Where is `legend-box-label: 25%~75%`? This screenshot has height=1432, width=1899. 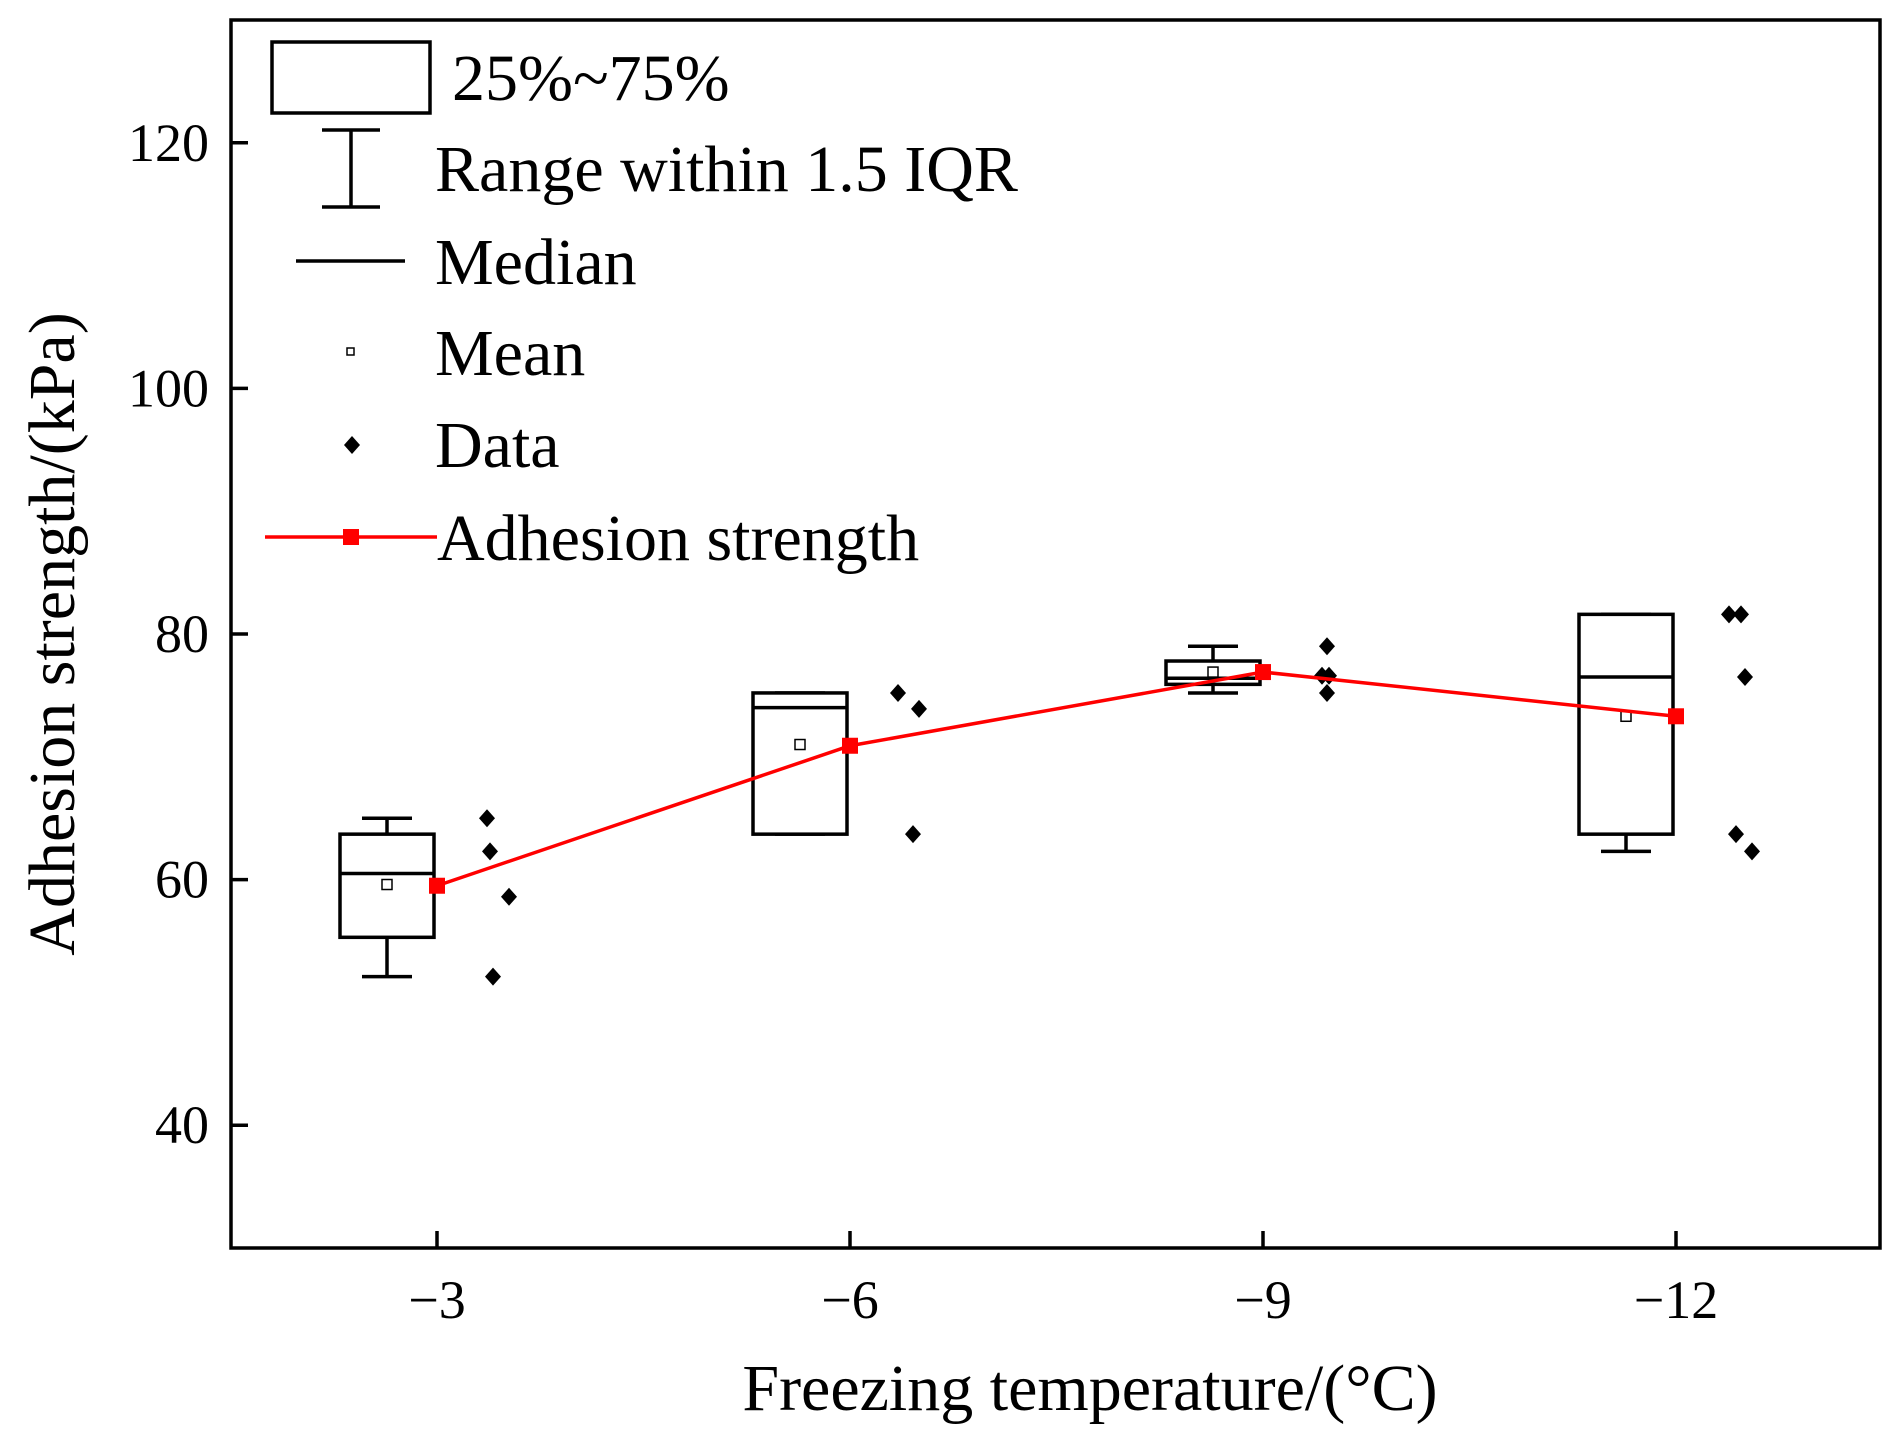 legend-box-label: 25%~75% is located at coordinates (591, 78).